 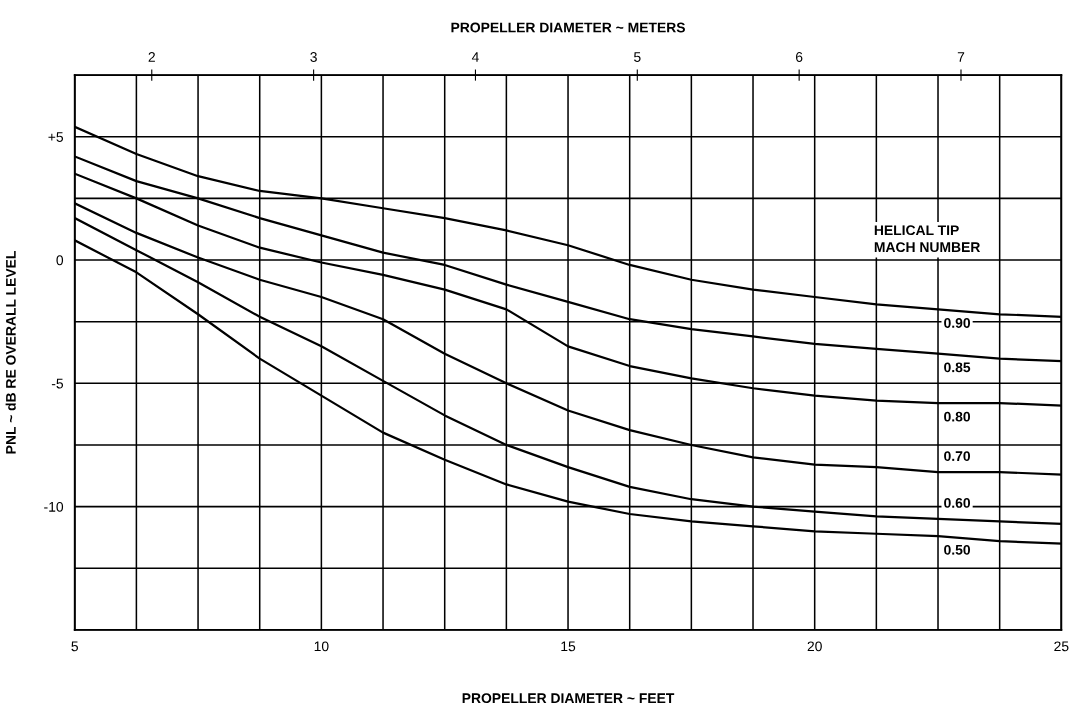 I want to click on x-tick-label: 15, so click(x=568, y=646).